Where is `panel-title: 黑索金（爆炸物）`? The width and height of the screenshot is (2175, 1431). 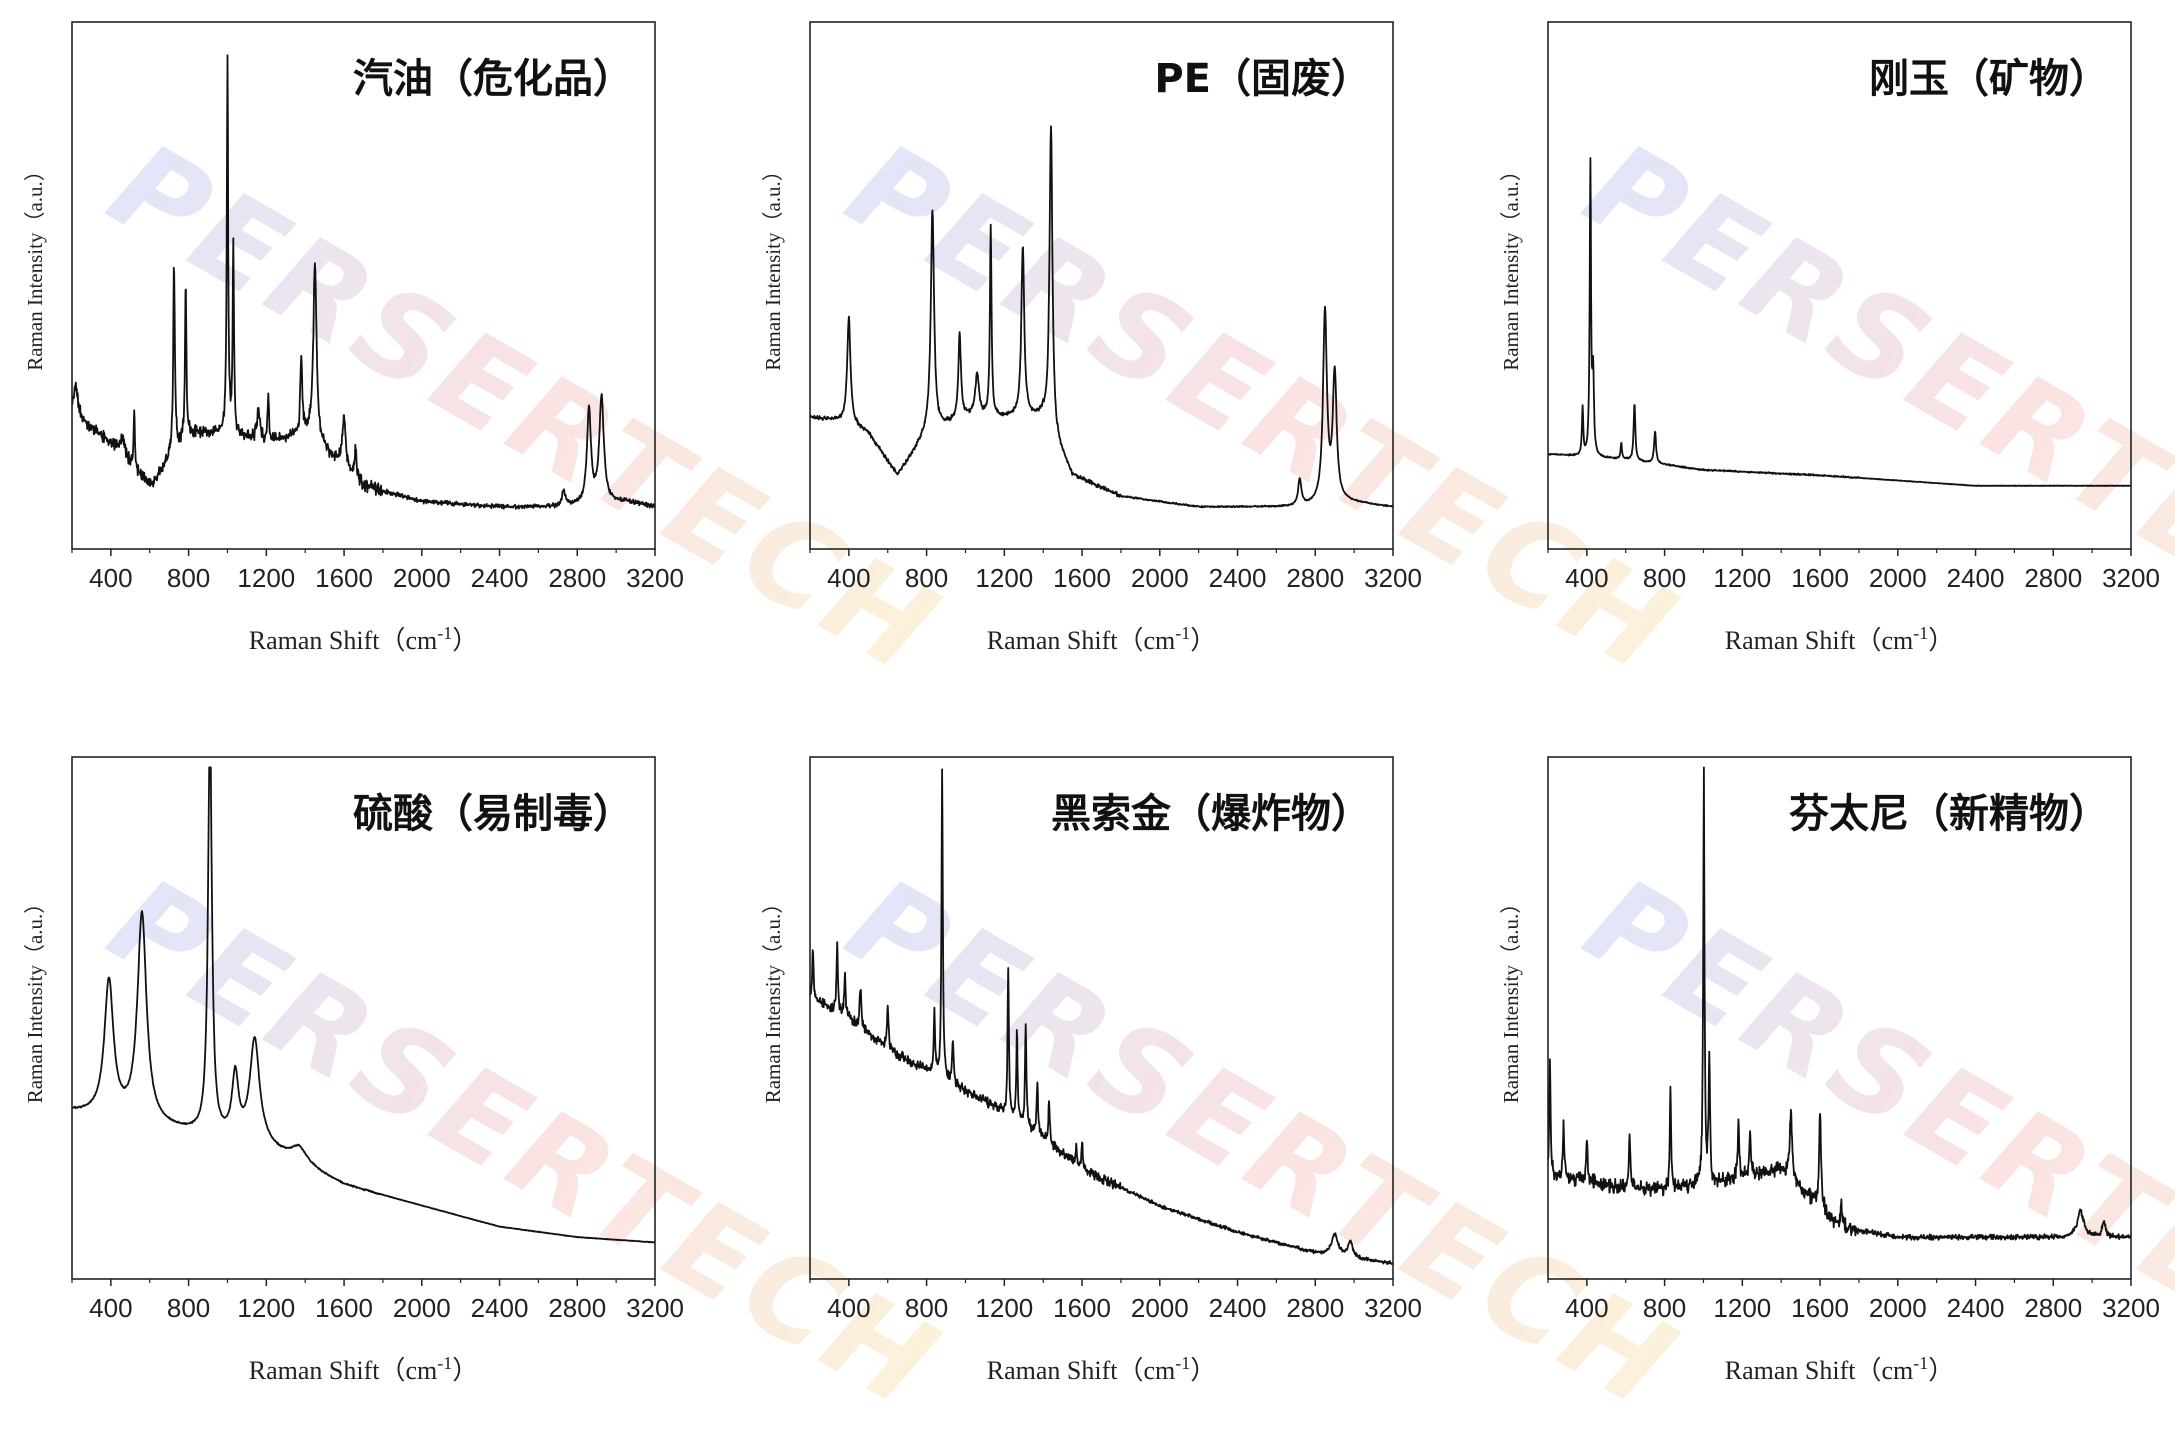
panel-title: 黑索金（爆炸物） is located at coordinates (1211, 814).